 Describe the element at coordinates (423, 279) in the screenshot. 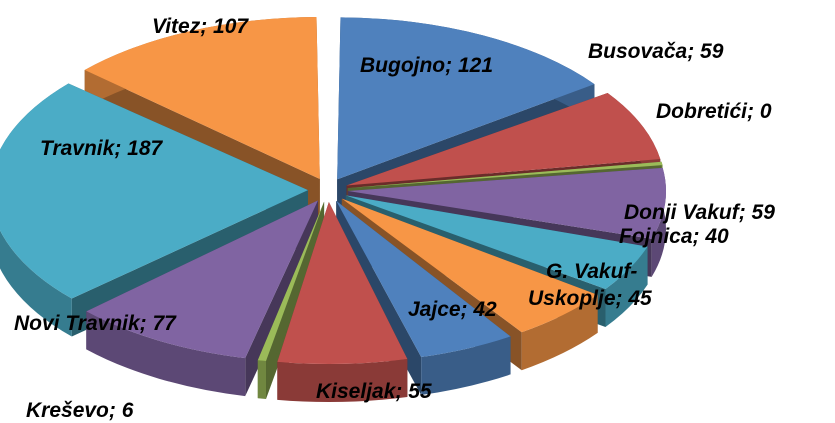

I see `slice-jajce-top` at that location.